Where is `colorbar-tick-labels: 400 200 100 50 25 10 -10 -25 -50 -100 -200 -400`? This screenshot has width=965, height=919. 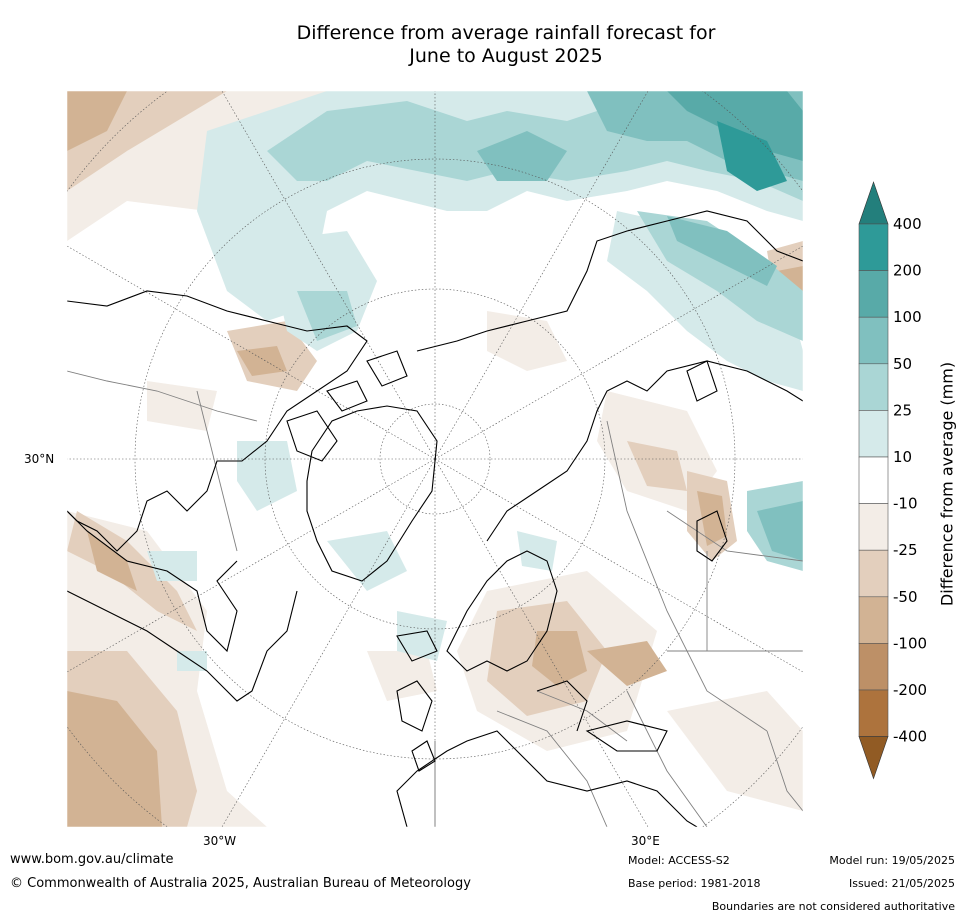 colorbar-tick-labels: 400 200 100 50 25 10 -10 -25 -50 -100 -200 -400 is located at coordinates (910, 480).